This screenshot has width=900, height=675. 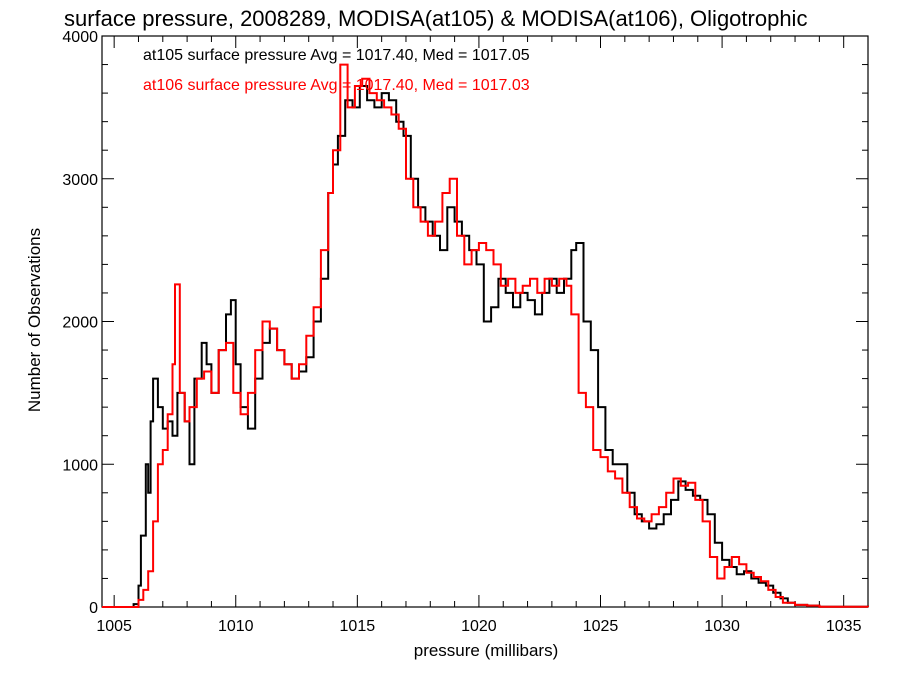 What do you see at coordinates (486, 650) in the screenshot?
I see `x-axis-label: pressure (millibars)` at bounding box center [486, 650].